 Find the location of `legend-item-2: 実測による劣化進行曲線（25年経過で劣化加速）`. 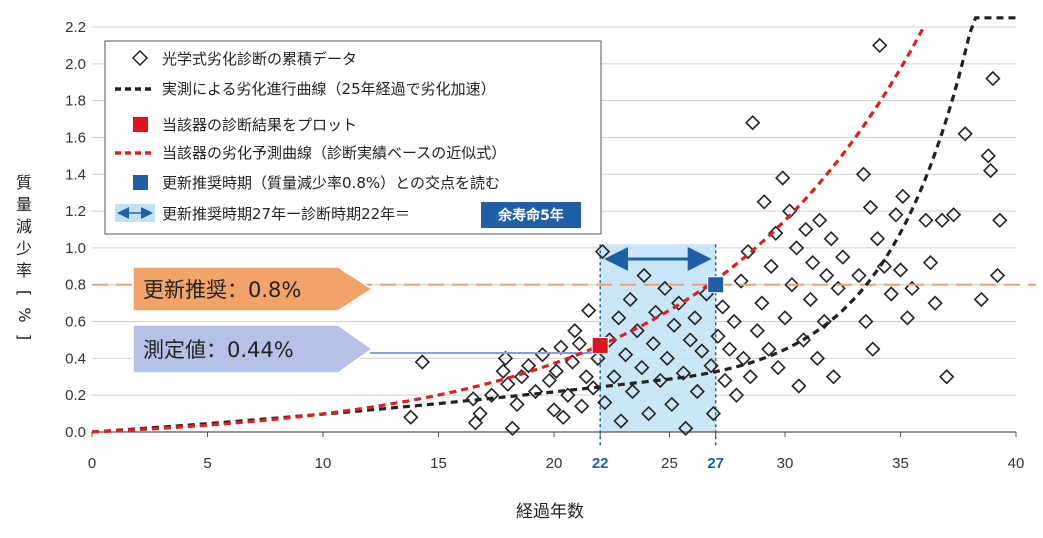

legend-item-2: 実測による劣化進行曲線（25年経過で劣化加速） is located at coordinates (329, 89).